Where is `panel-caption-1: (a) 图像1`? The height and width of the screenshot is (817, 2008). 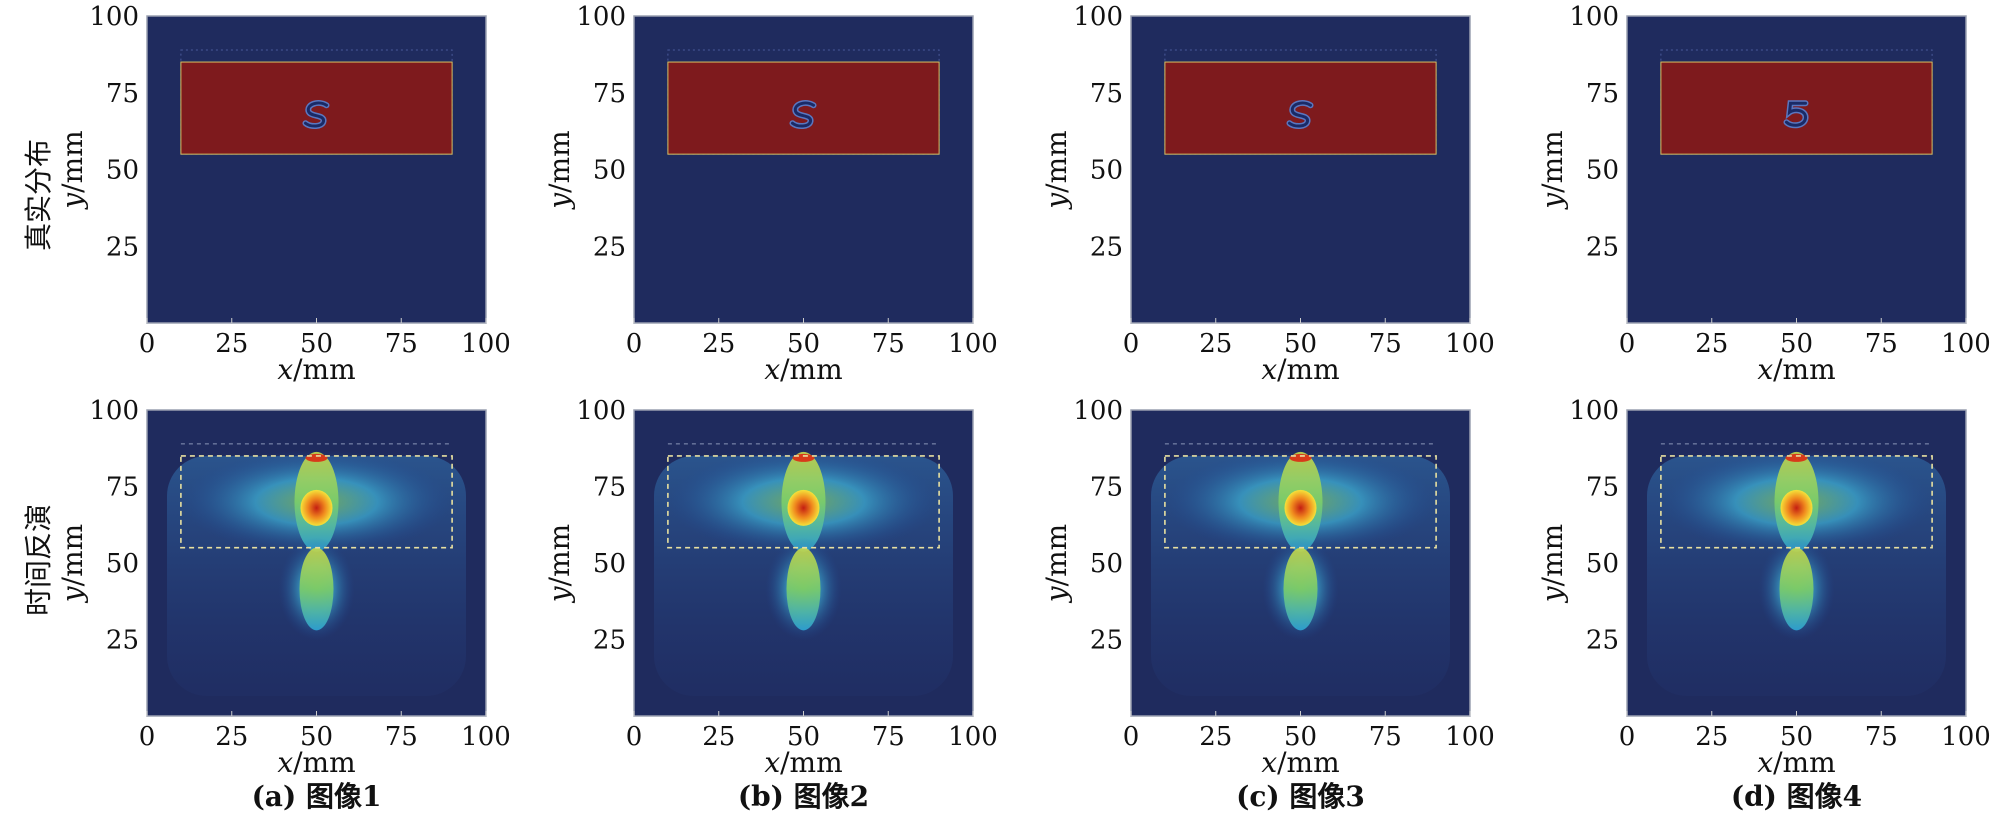
panel-caption-1: (a) 图像1 is located at coordinates (317, 796).